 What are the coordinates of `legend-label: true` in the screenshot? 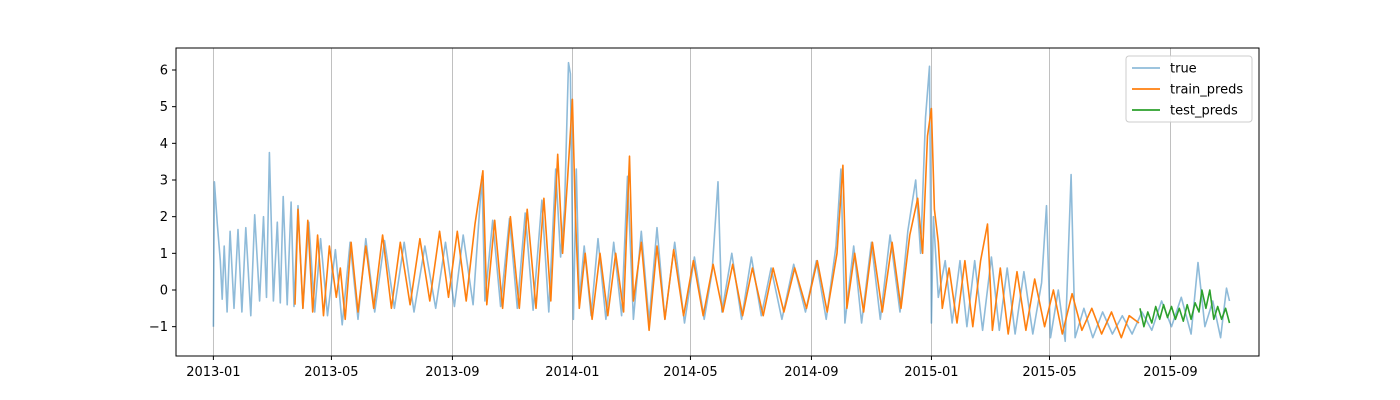 It's located at (1183, 69).